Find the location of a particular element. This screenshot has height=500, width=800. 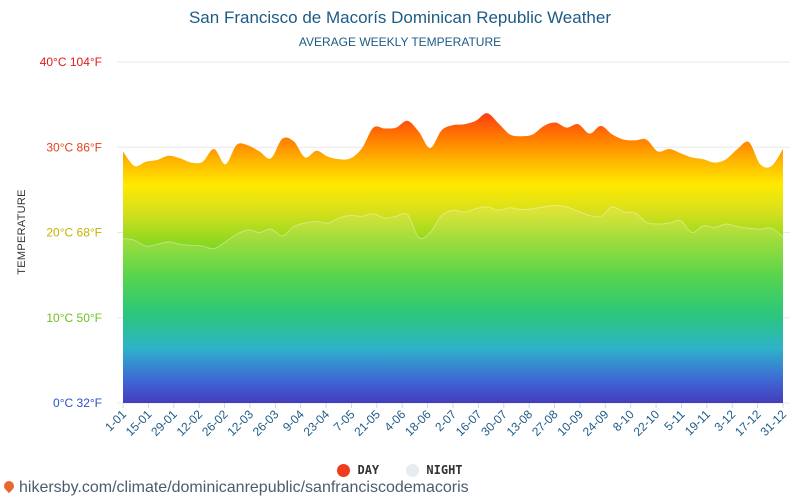

x-tick-label: 17-12 is located at coordinates (748, 423).